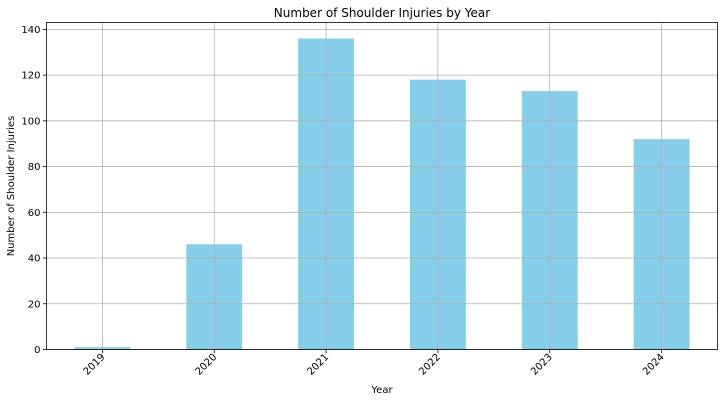 This screenshot has height=402, width=723. Describe the element at coordinates (430, 365) in the screenshot. I see `x-tick-label: 2022` at that location.